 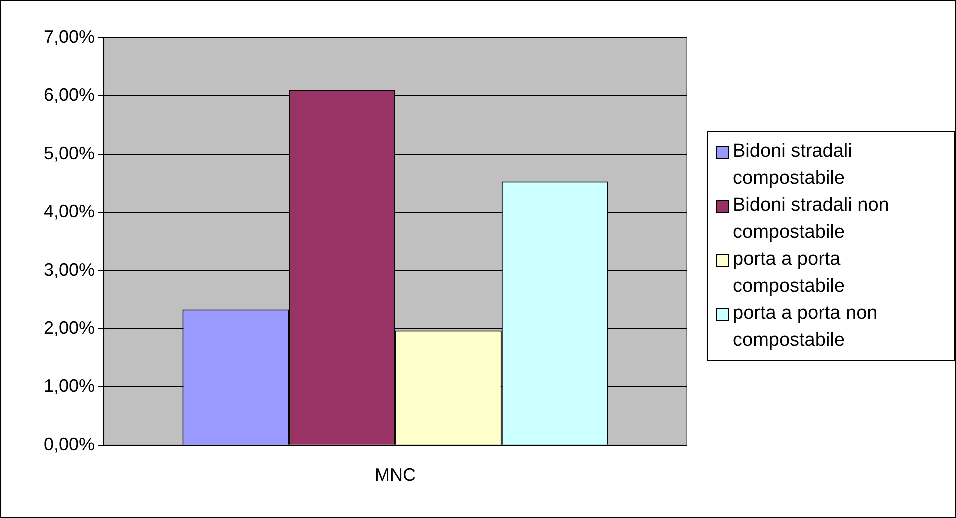 What do you see at coordinates (70, 36) in the screenshot?
I see `y-tick-label: 7,00%` at bounding box center [70, 36].